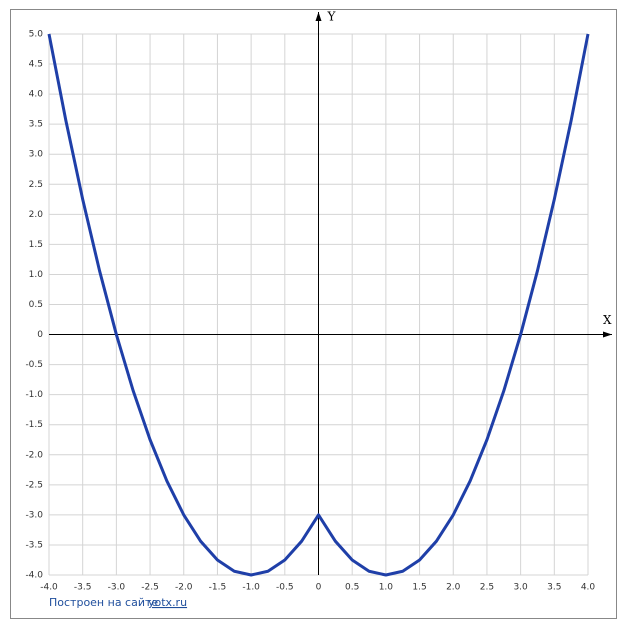  I want to click on y-tick-label: -3.0, so click(34, 515).